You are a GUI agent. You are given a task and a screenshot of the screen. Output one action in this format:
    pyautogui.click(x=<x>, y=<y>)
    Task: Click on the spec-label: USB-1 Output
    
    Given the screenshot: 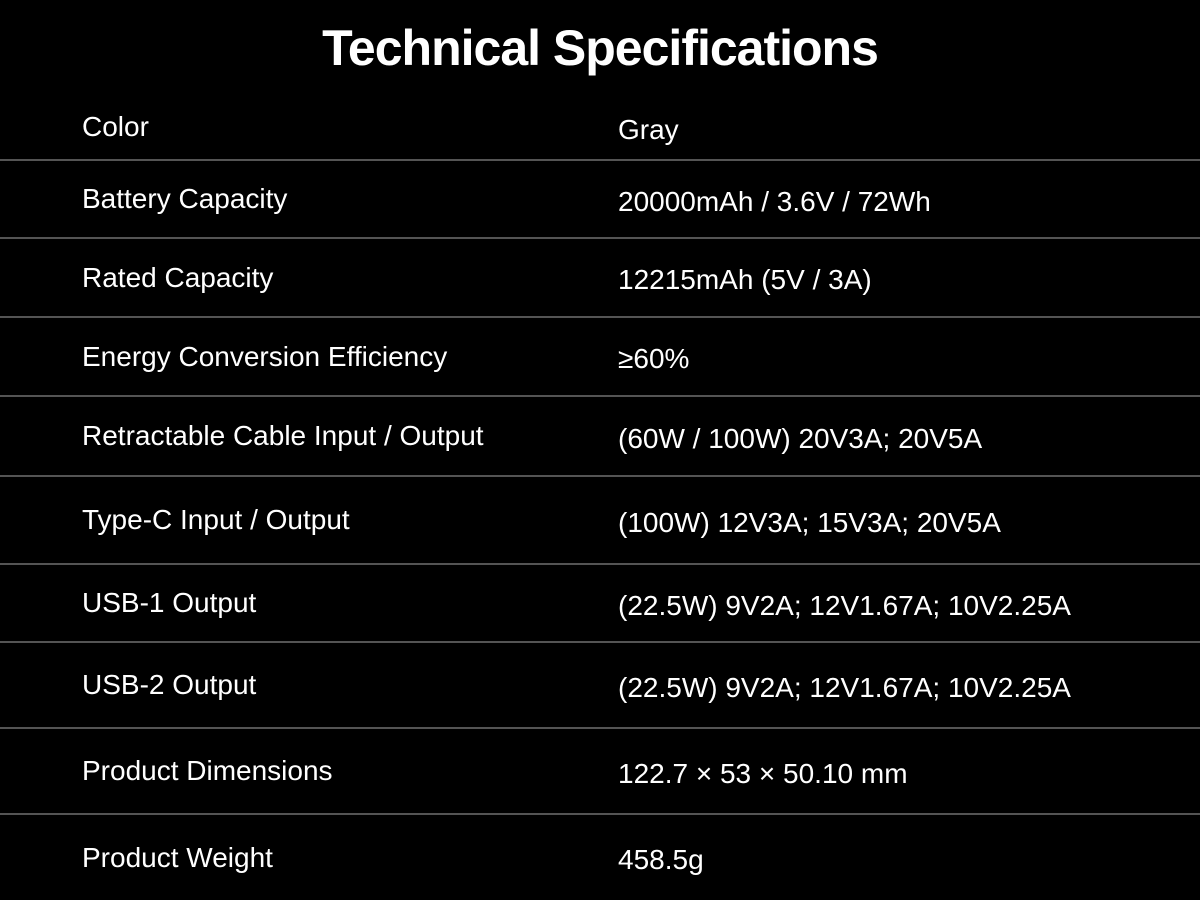 What is the action you would take?
    pyautogui.click(x=169, y=603)
    